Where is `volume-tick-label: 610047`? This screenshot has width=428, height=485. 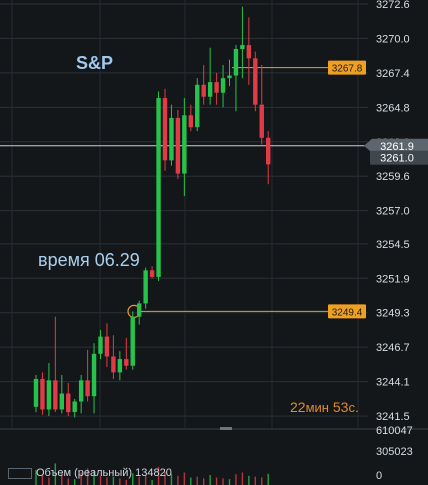 volume-tick-label: 610047 is located at coordinates (394, 431).